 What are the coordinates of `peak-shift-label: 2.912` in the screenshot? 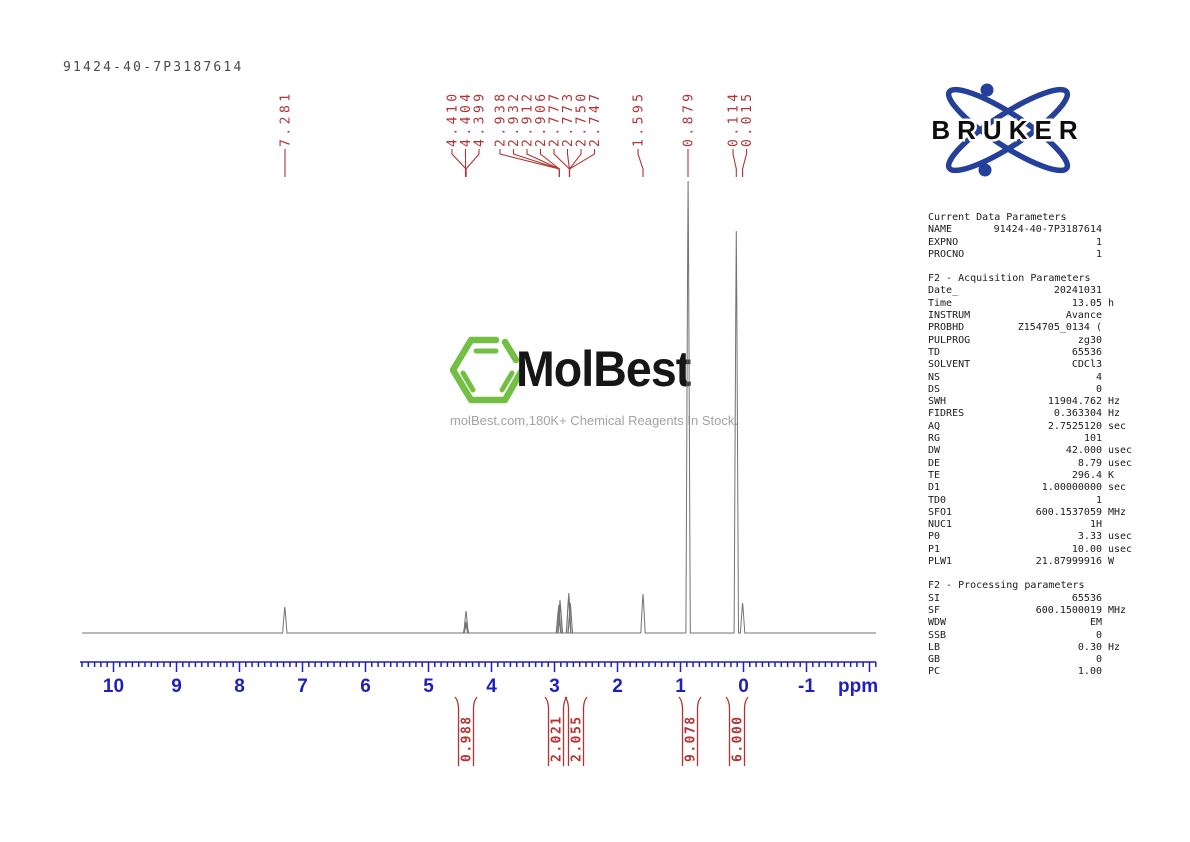 It's located at (528, 118).